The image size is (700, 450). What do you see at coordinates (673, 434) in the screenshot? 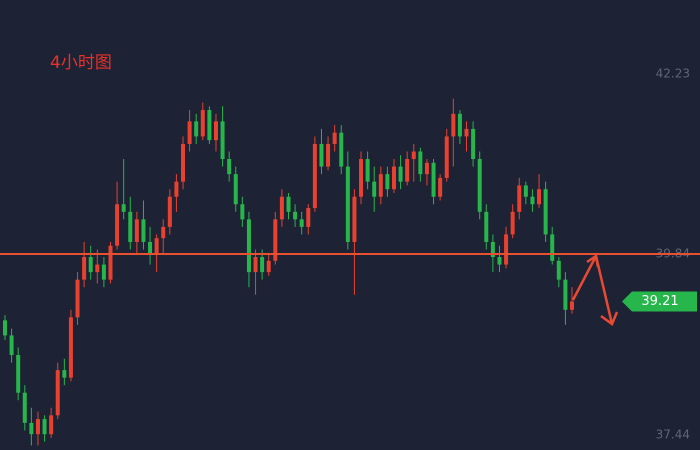
I see `y-tick-label: 37.44` at bounding box center [673, 434].